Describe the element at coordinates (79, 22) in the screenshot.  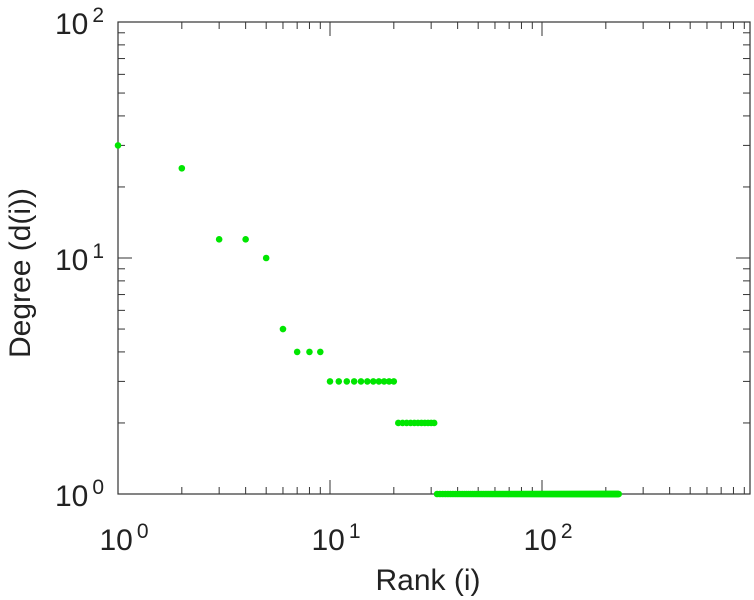
I see `y-tick-label: 10 2` at that location.